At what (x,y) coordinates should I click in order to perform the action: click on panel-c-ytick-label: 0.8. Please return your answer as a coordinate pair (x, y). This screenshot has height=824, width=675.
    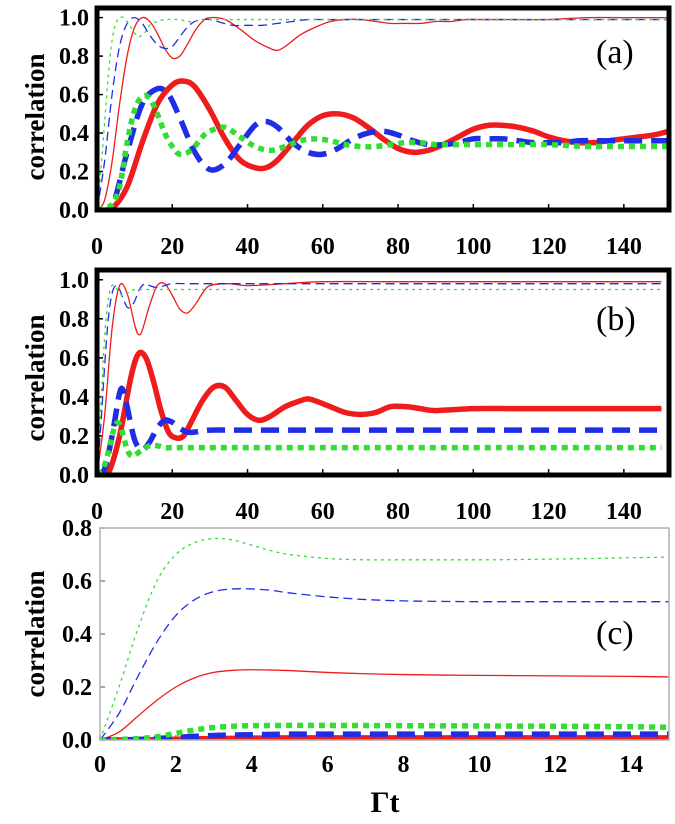
    Looking at the image, I should click on (77, 529).